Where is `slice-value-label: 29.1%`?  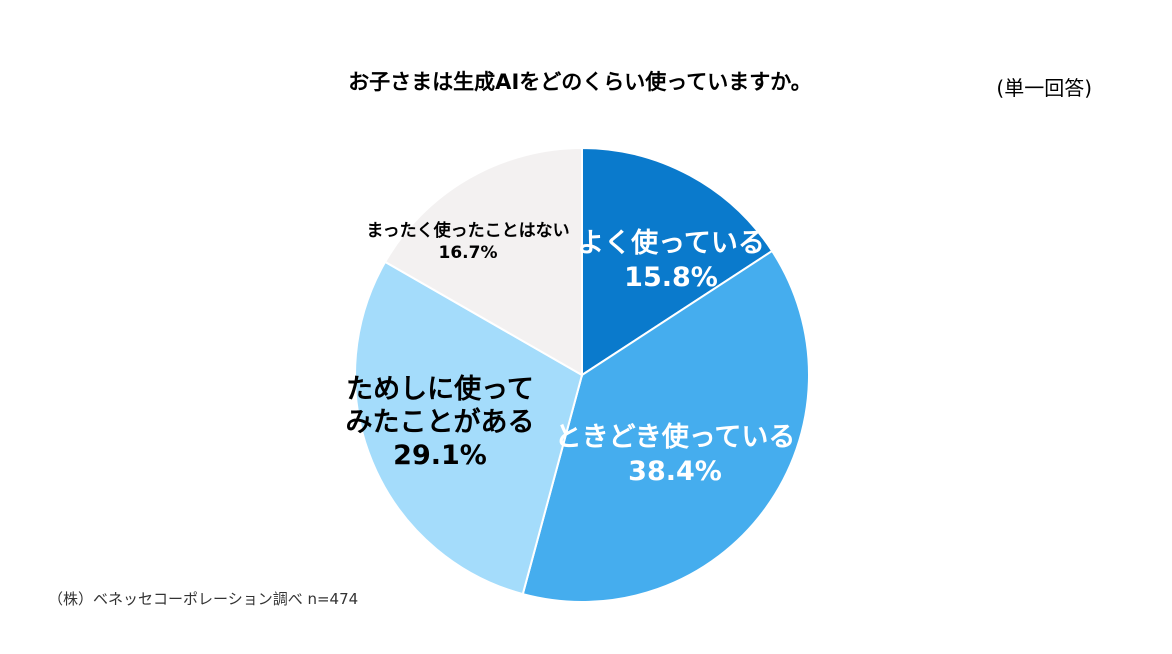
slice-value-label: 29.1% is located at coordinates (440, 455).